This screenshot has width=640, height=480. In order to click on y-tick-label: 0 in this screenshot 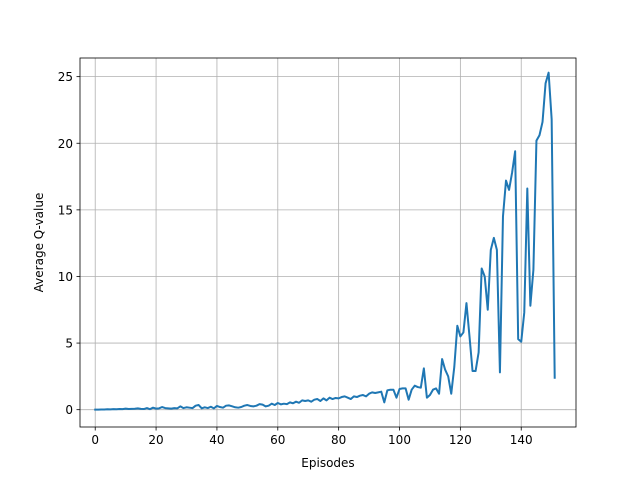, I will do `click(69, 410)`.